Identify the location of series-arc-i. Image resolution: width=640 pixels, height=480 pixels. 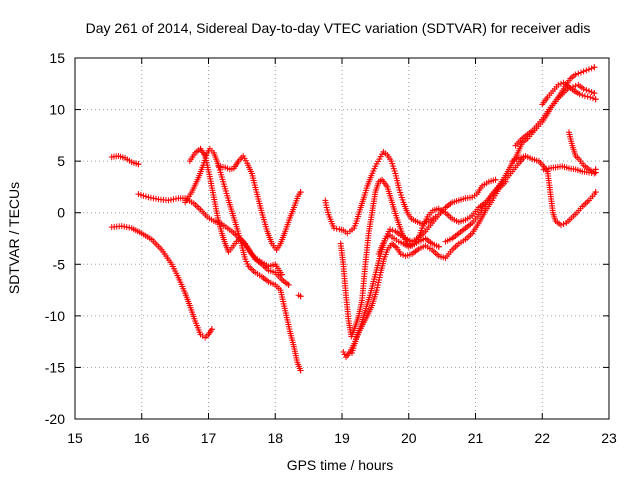
(389, 258).